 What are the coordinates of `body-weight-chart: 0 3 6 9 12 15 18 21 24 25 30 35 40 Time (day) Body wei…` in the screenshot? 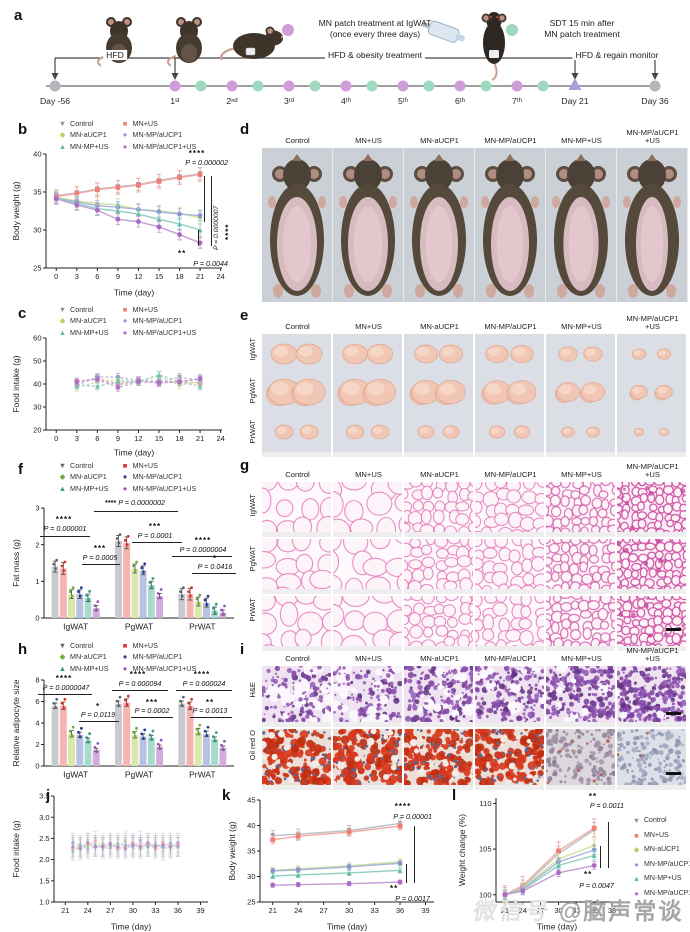 It's located at (124, 222).